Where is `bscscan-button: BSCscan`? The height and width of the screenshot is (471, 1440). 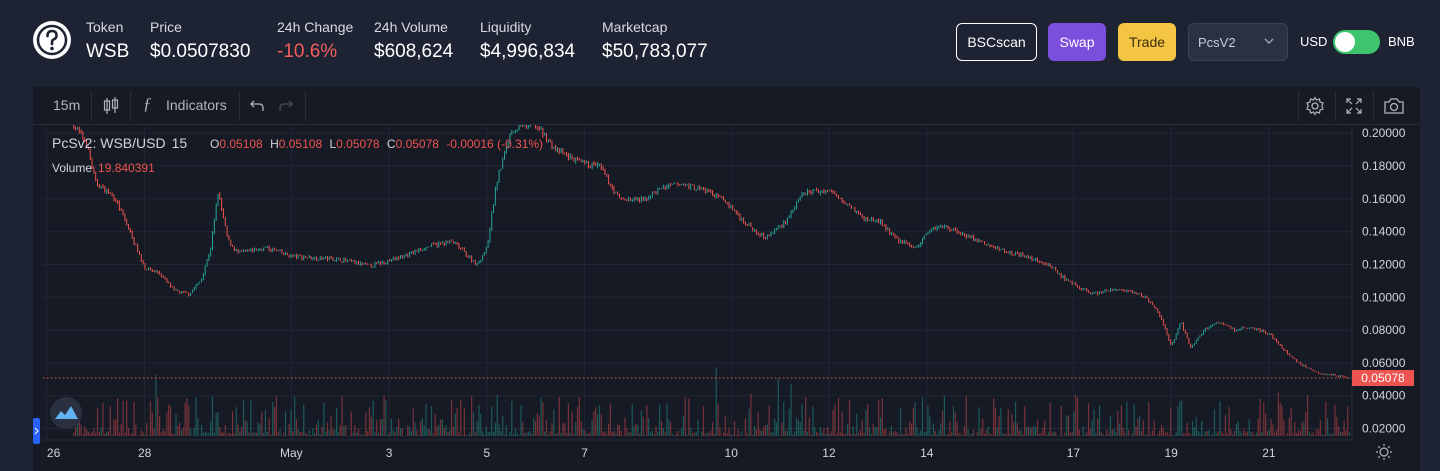
bscscan-button: BSCscan is located at coordinates (996, 42).